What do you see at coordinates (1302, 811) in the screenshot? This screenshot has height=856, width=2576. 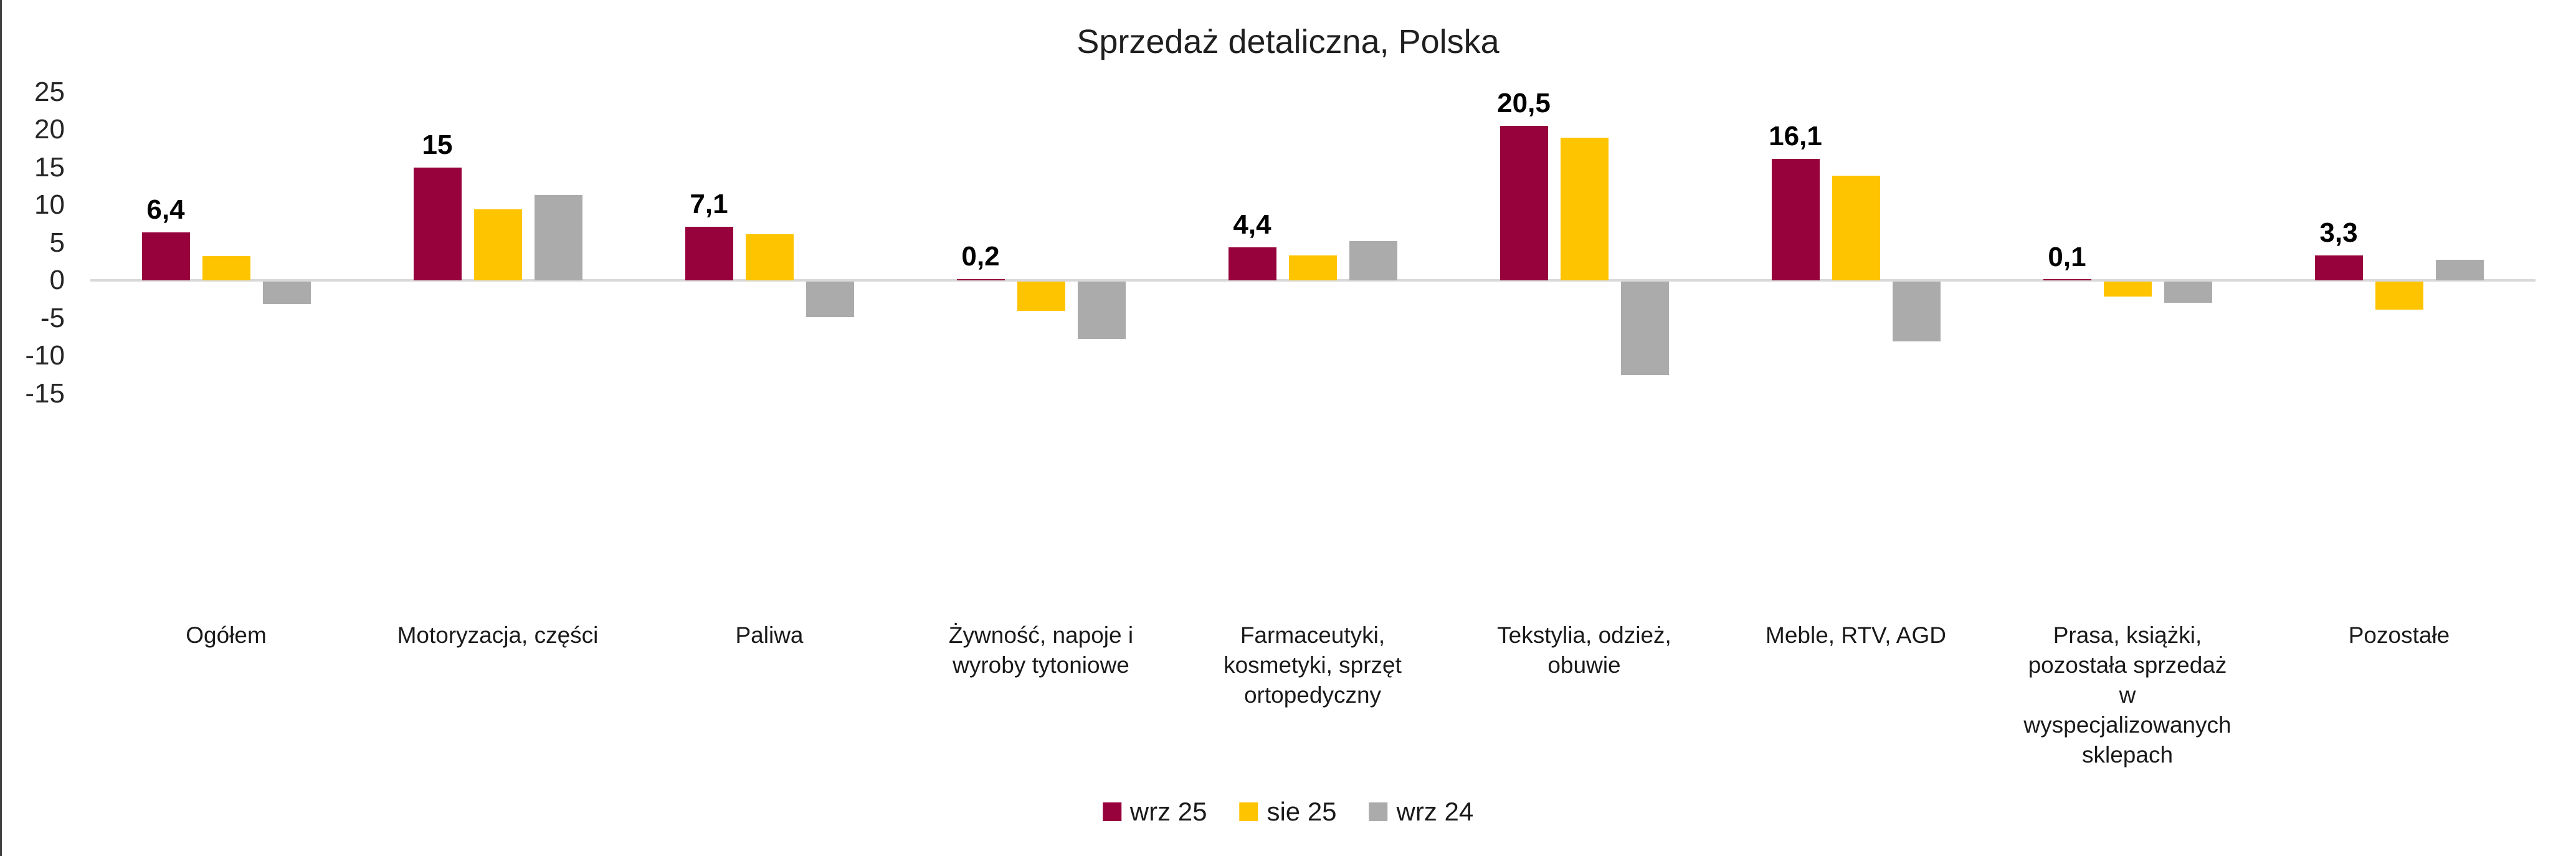 I see `legend-label: sie 25` at bounding box center [1302, 811].